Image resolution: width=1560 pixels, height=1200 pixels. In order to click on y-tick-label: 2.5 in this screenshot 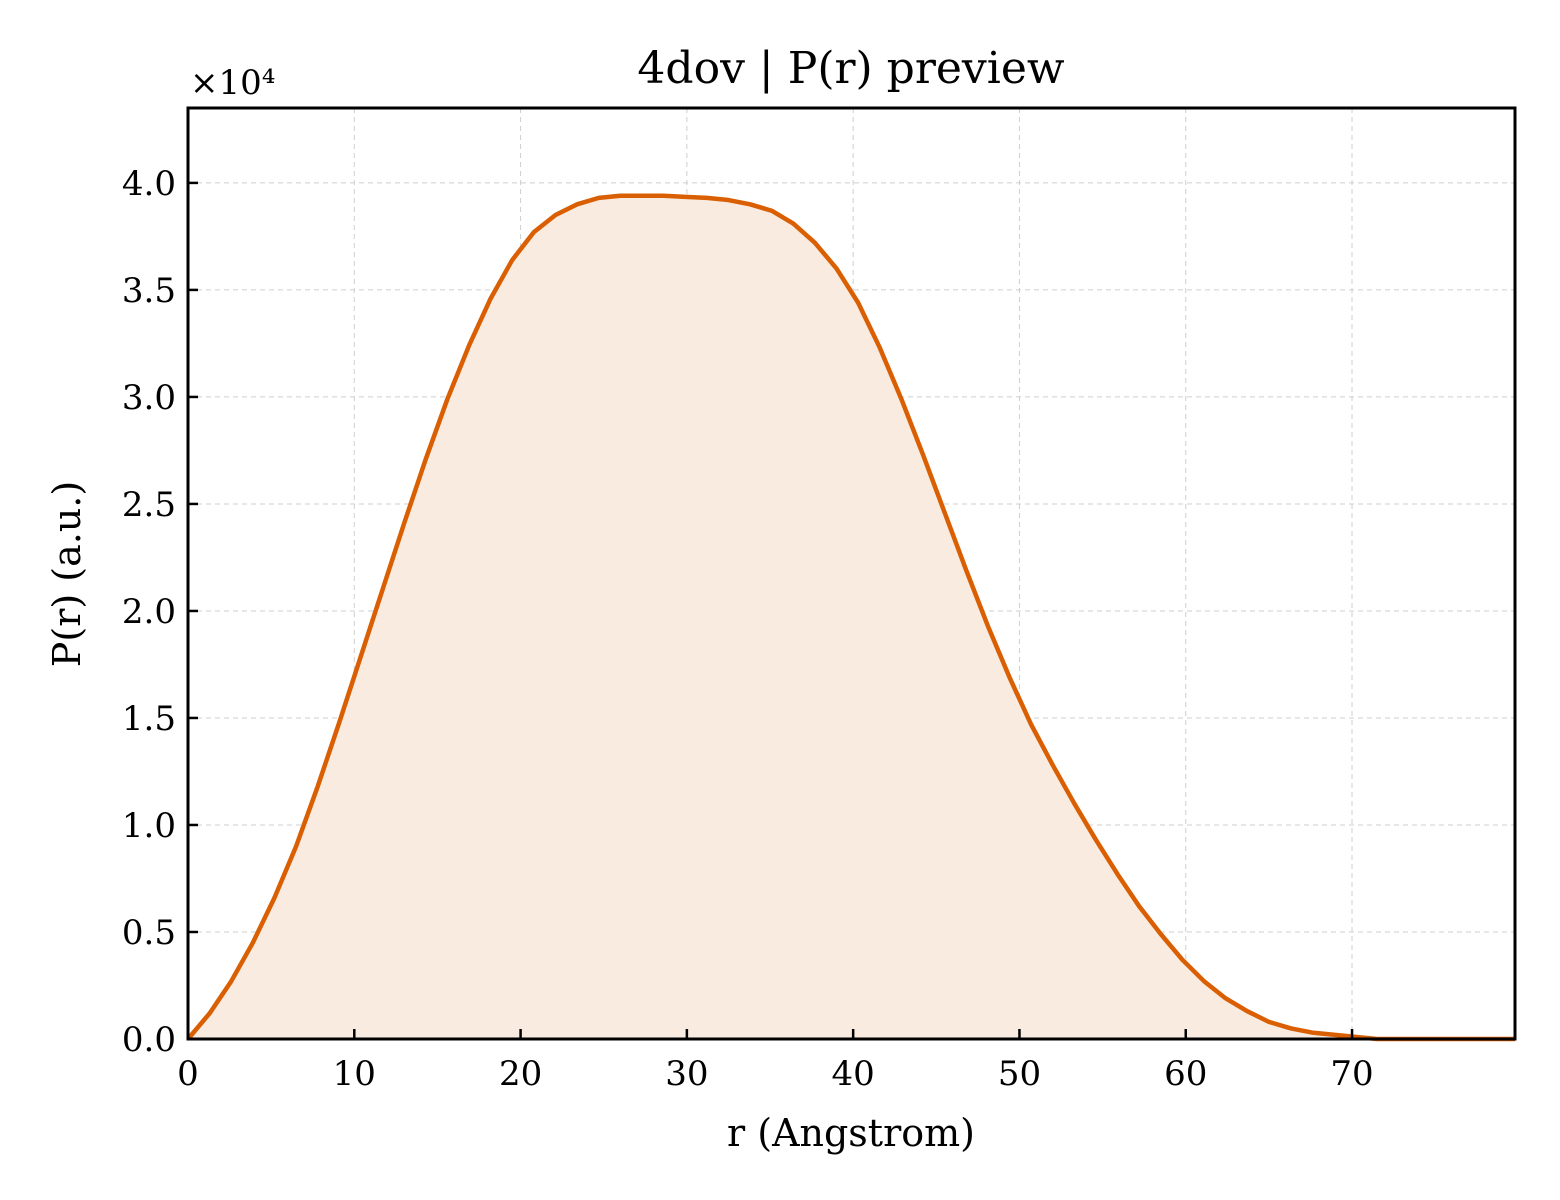, I will do `click(149, 505)`.